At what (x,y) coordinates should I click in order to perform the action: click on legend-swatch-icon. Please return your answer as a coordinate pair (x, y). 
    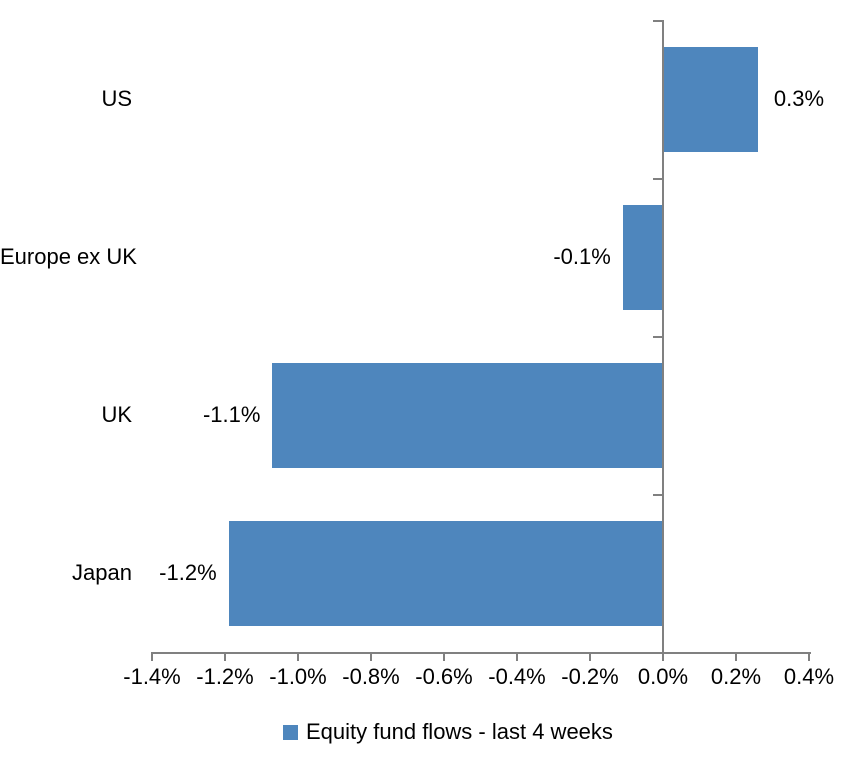
    Looking at the image, I should click on (290, 732).